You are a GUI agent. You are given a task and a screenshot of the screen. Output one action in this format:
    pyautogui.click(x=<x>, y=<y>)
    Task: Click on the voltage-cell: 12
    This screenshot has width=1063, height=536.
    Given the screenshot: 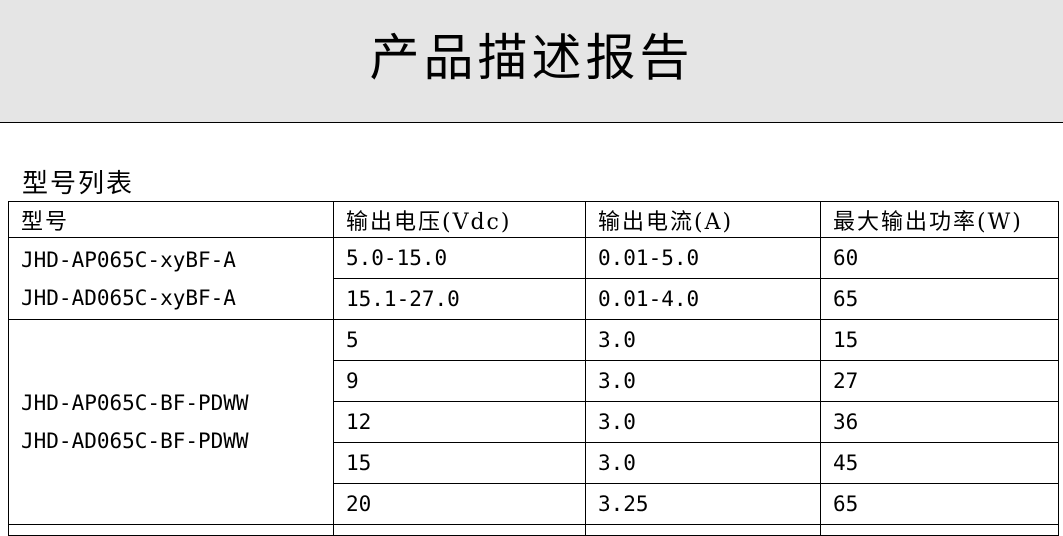 What is the action you would take?
    pyautogui.click(x=459, y=422)
    